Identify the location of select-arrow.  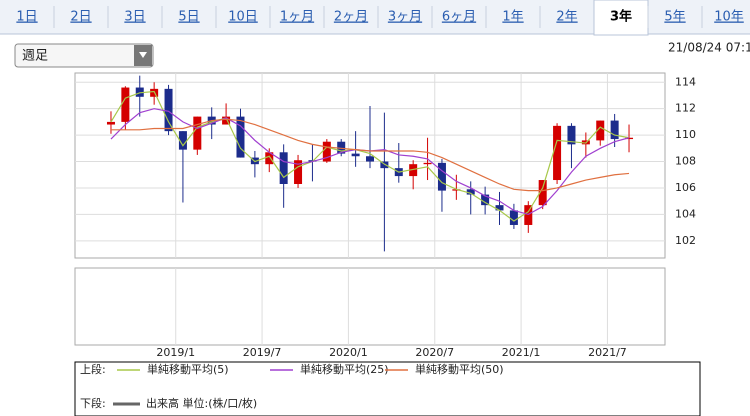
(143, 55).